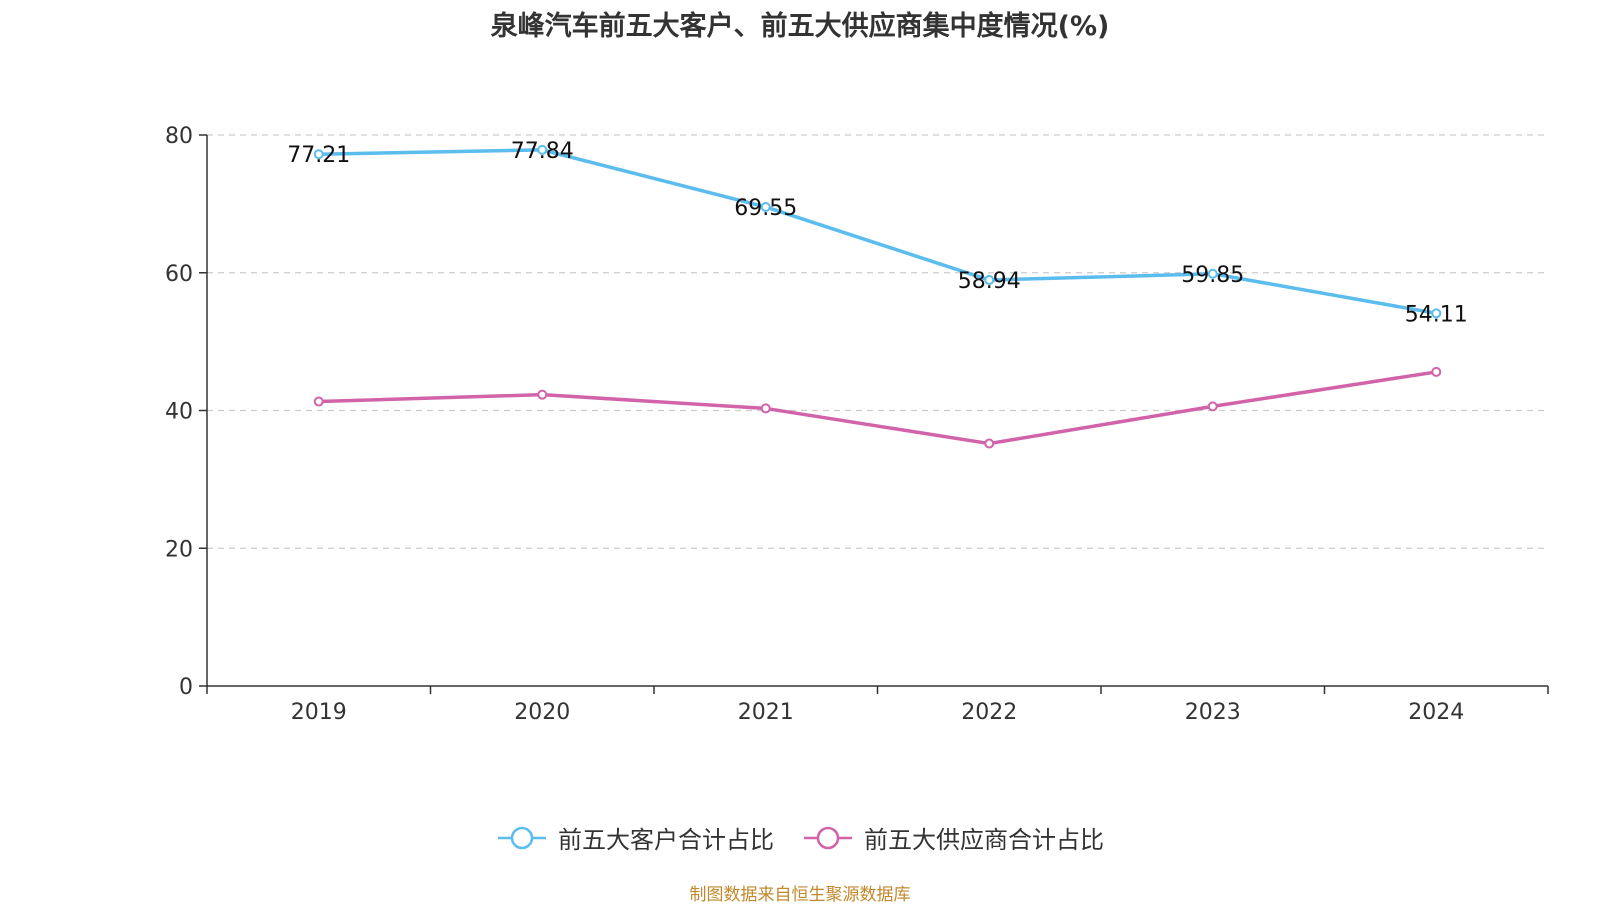  Describe the element at coordinates (766, 712) in the screenshot. I see `x-tick-label: 2021` at that location.